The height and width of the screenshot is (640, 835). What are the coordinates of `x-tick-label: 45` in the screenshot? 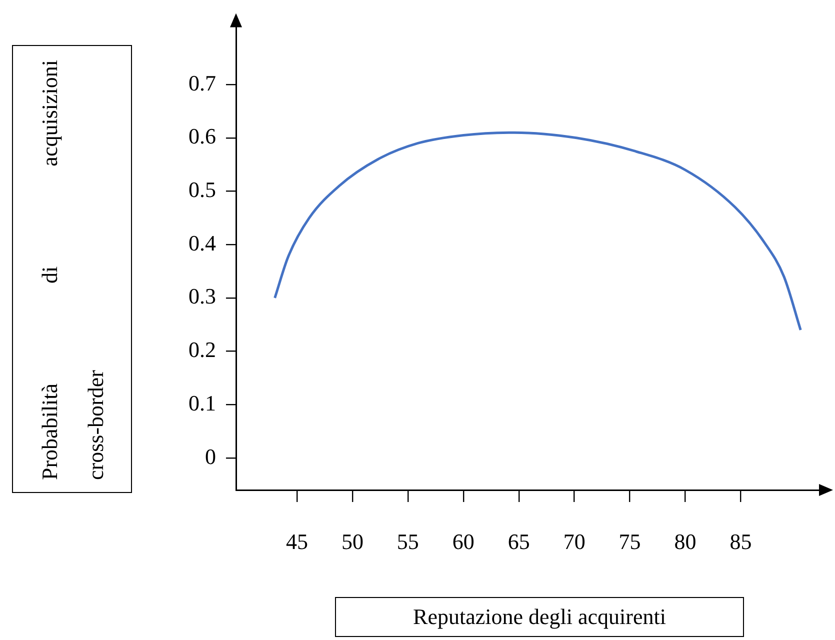 It's located at (297, 541).